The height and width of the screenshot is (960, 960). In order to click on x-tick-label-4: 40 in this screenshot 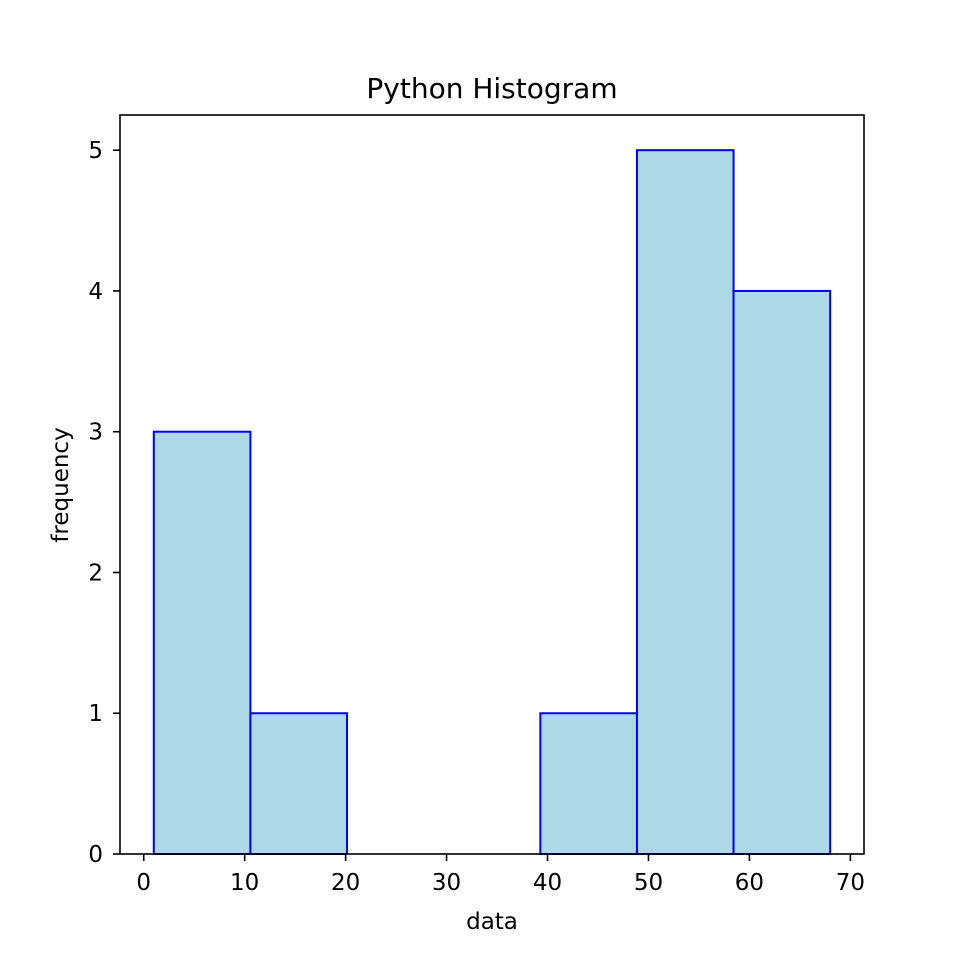, I will do `click(547, 883)`.